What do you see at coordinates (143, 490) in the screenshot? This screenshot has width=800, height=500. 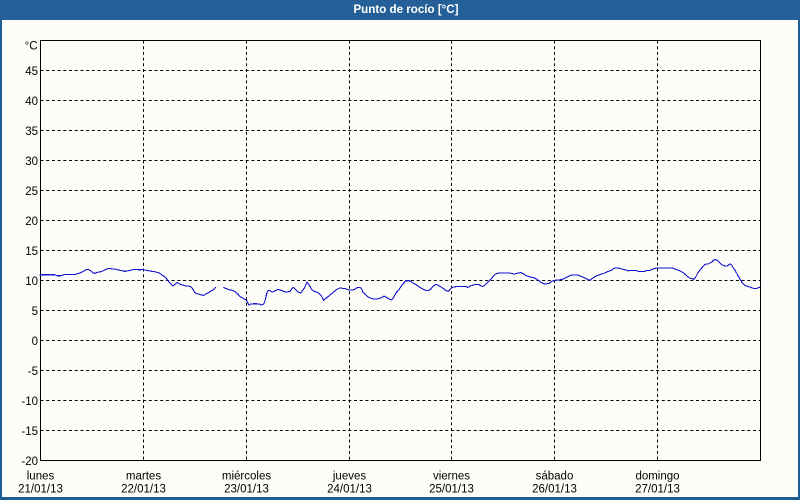 I see `svg-text: 22/01/13` at bounding box center [143, 490].